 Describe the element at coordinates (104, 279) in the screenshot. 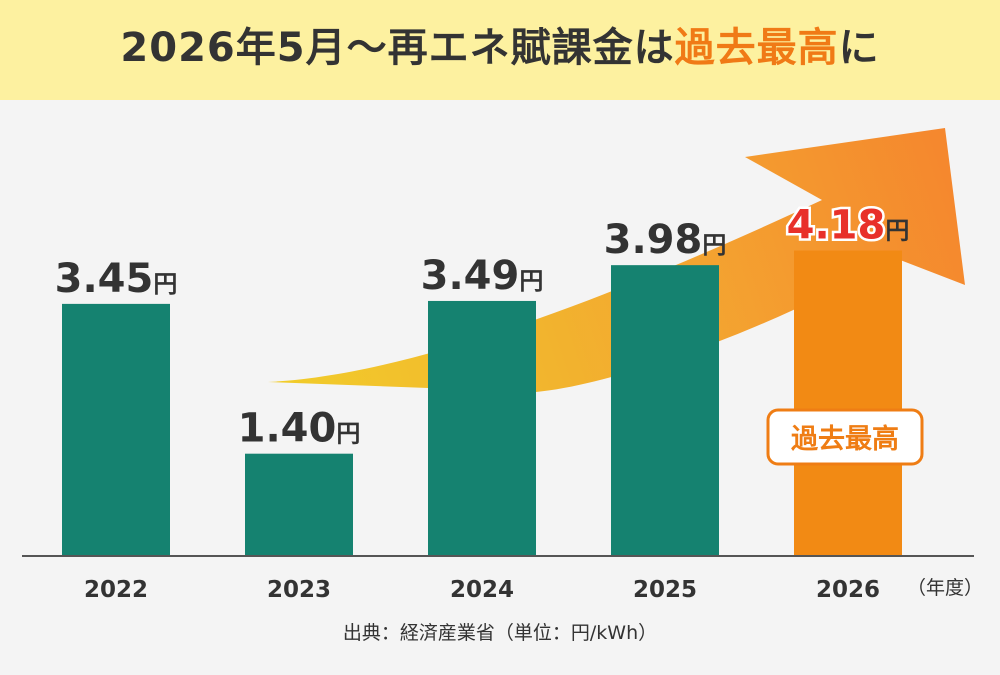

I see `value-number: 3.45` at that location.